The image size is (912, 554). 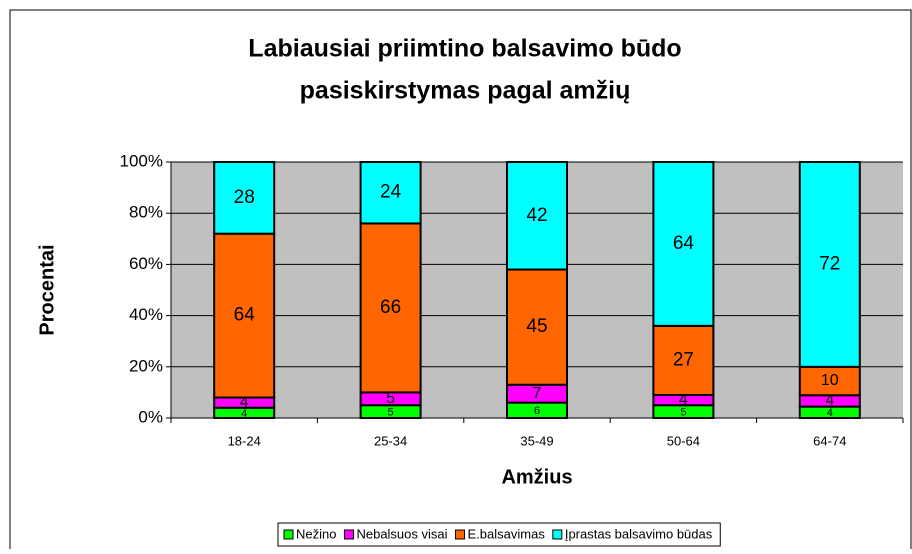 I want to click on legend-label: E.balsavimas, so click(x=507, y=533).